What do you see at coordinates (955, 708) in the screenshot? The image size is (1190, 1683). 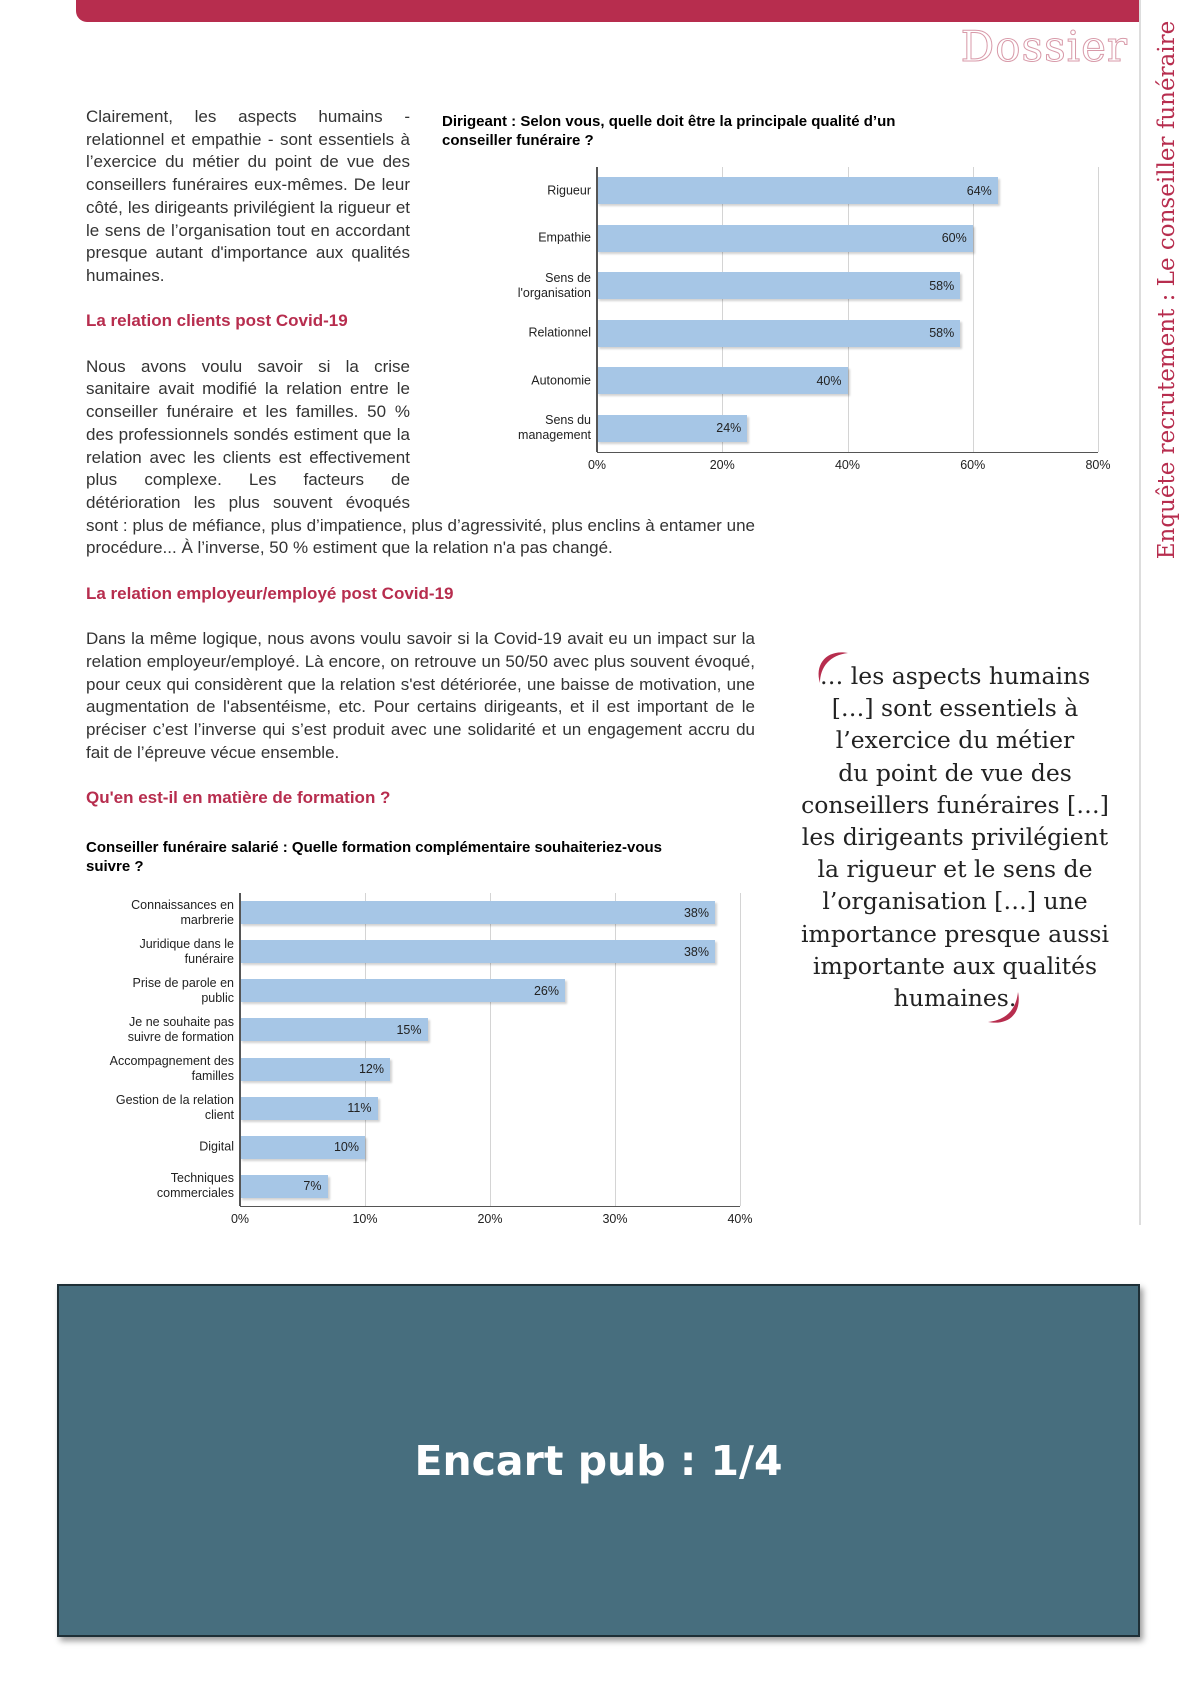 I see `quote-line: […] sont essentiels à` at bounding box center [955, 708].